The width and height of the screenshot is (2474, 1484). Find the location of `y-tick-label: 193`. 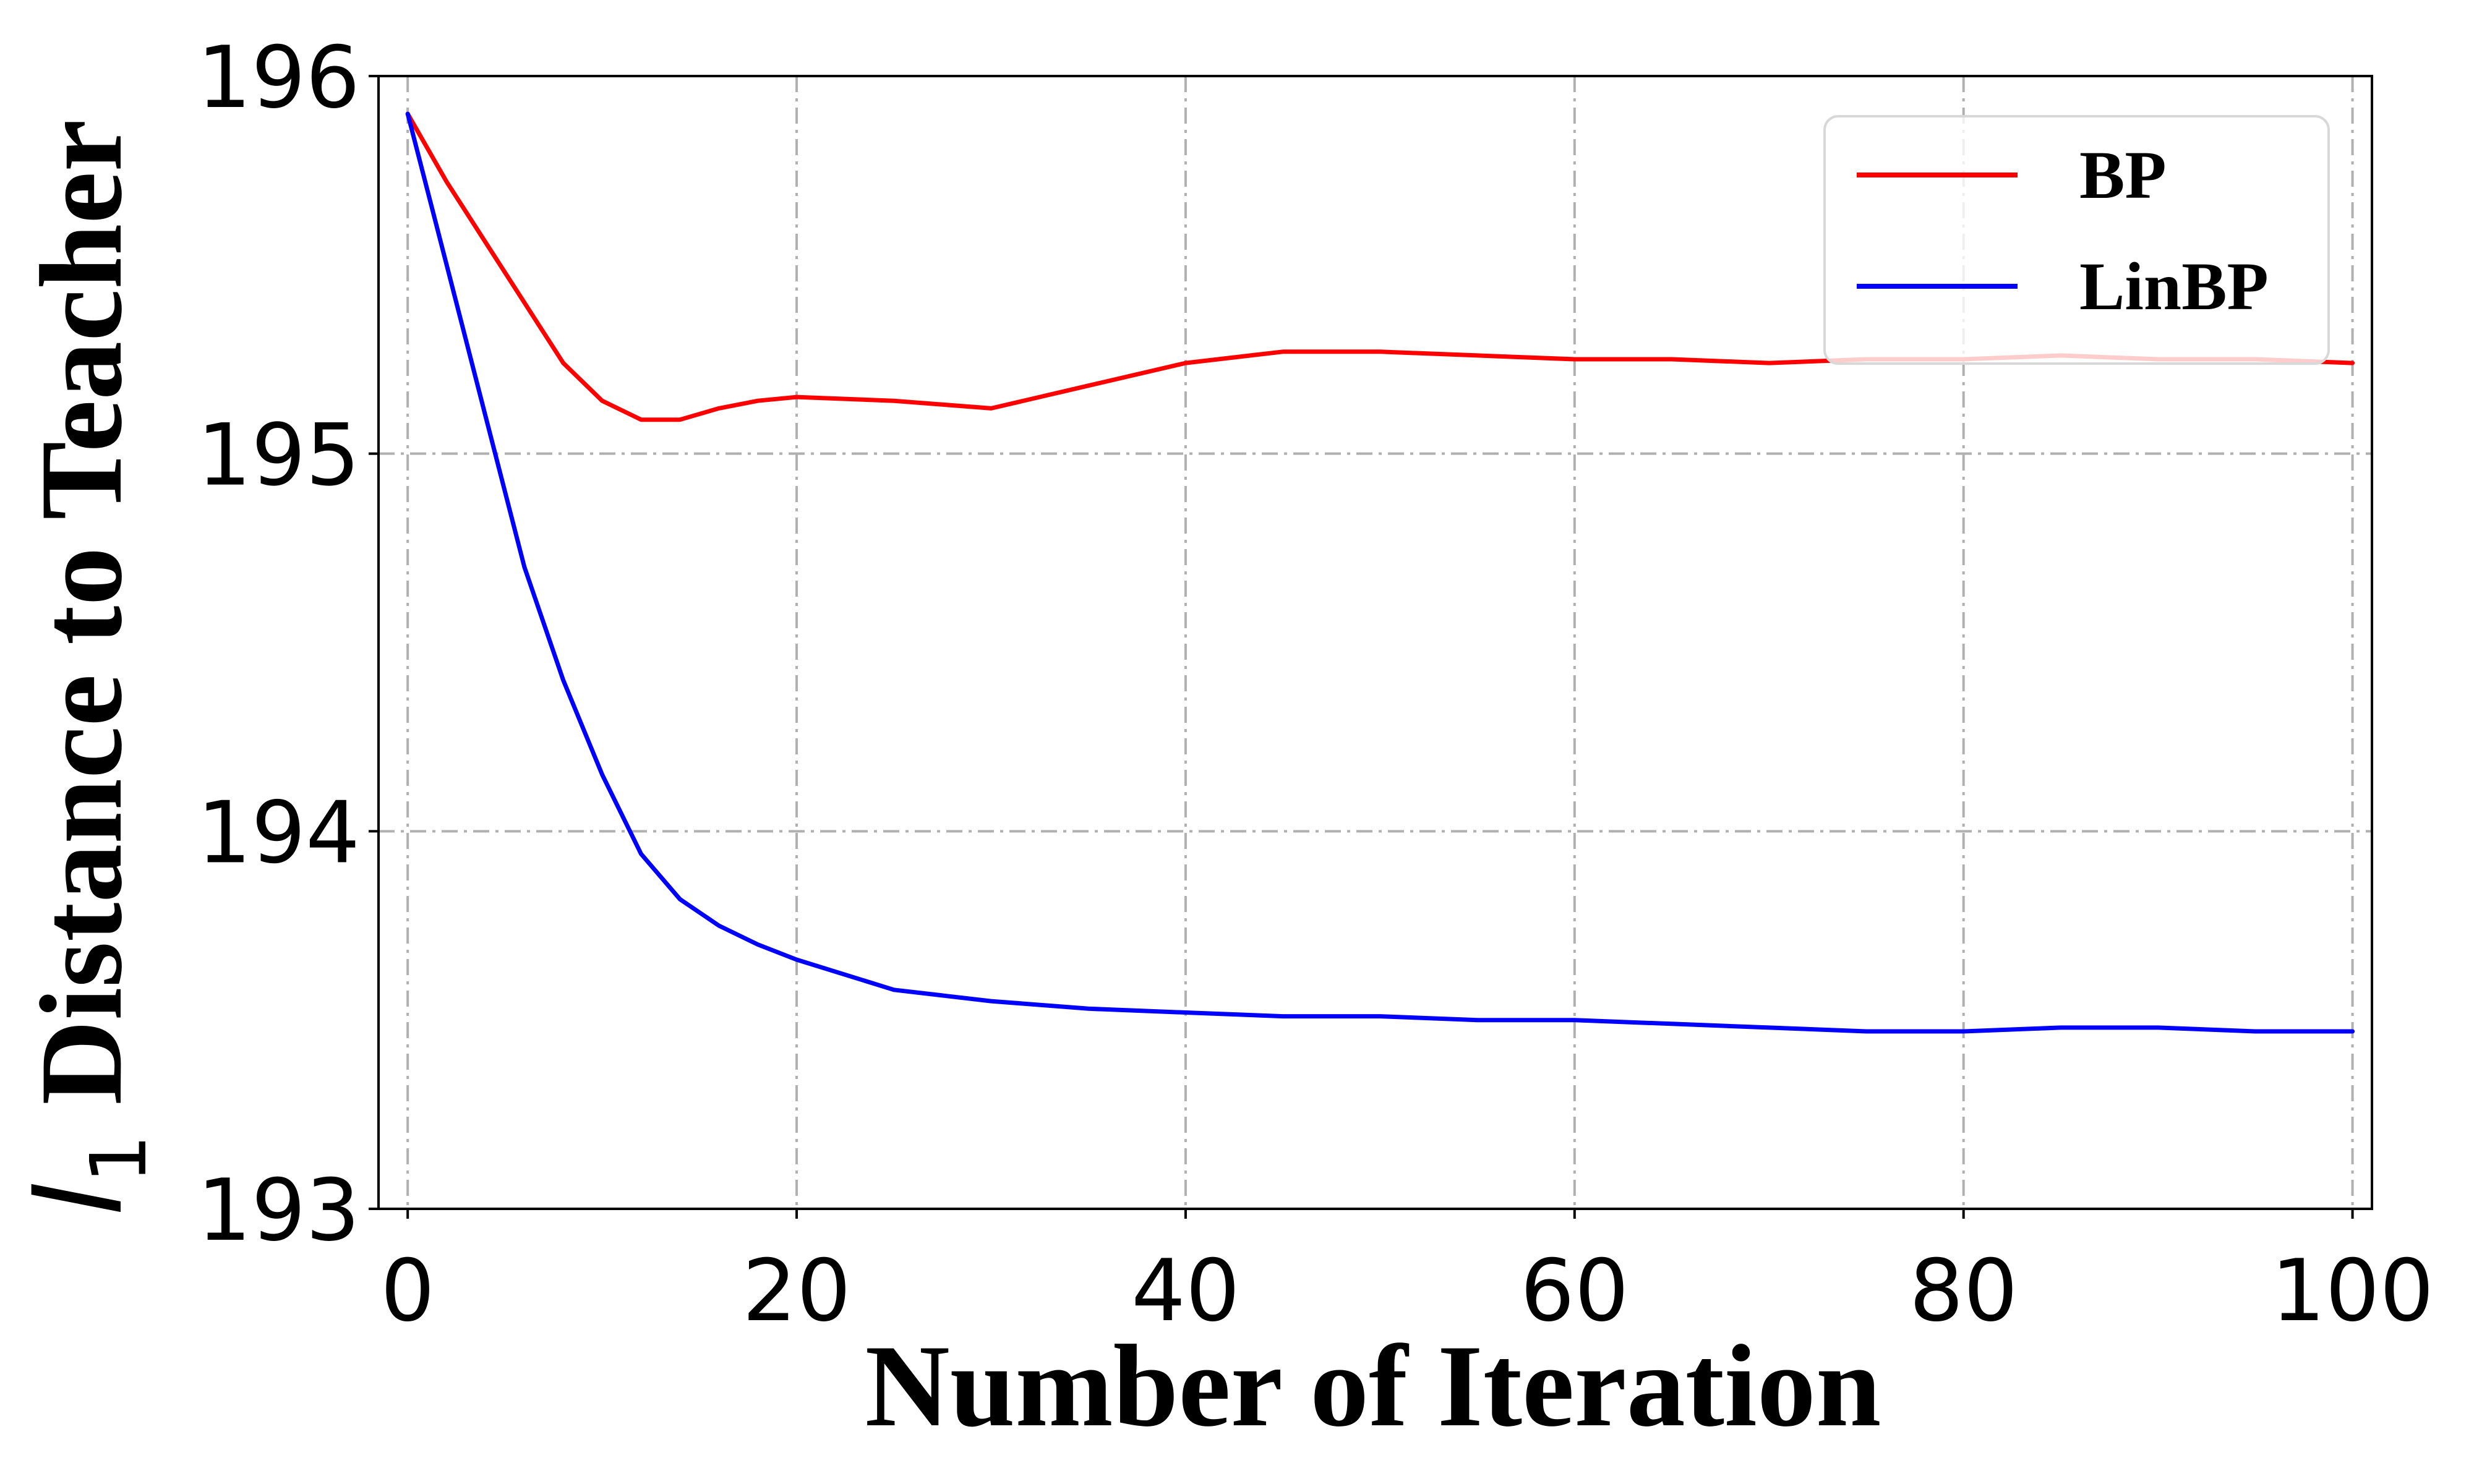

y-tick-label: 193 is located at coordinates (278, 1210).